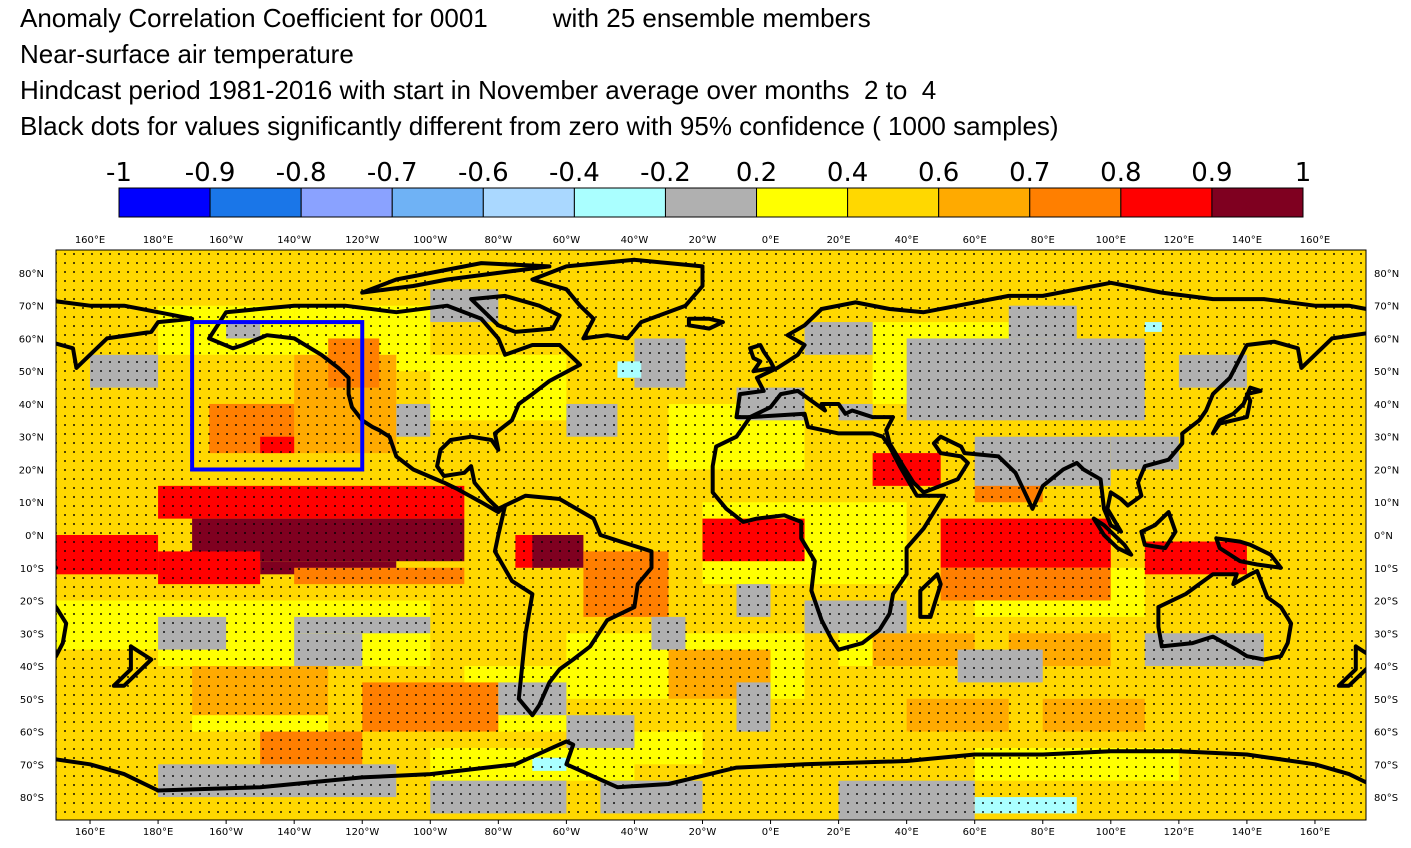 The image size is (1411, 848). Describe the element at coordinates (362, 240) in the screenshot. I see `lon-label-top: 120°W` at that location.